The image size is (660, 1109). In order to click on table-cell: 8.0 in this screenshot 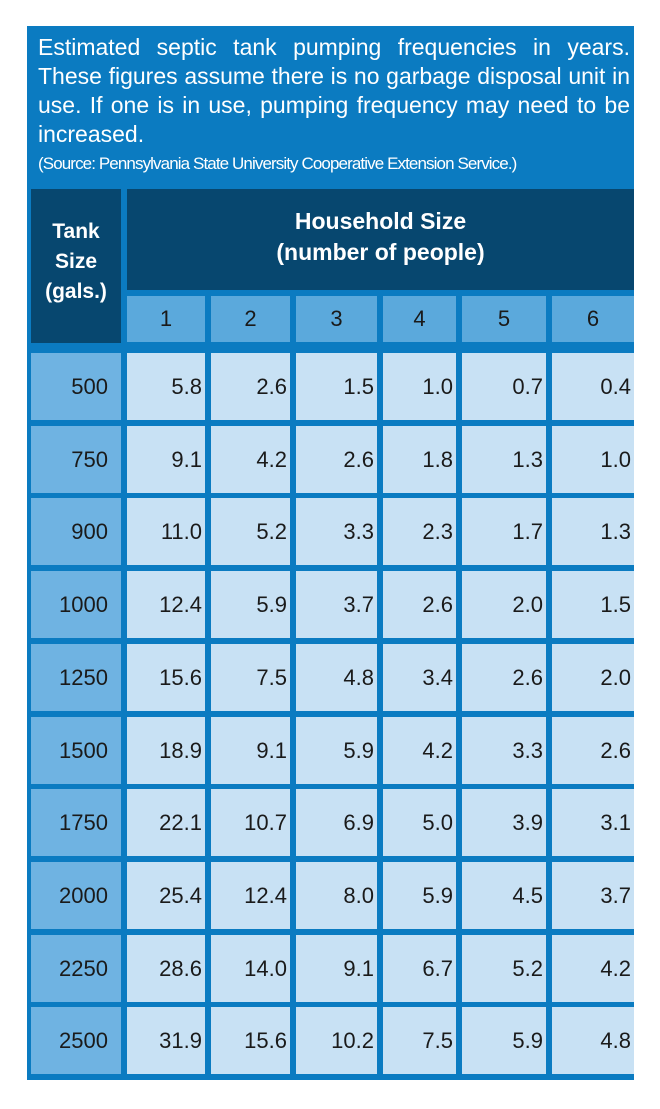, I will do `click(336, 895)`.